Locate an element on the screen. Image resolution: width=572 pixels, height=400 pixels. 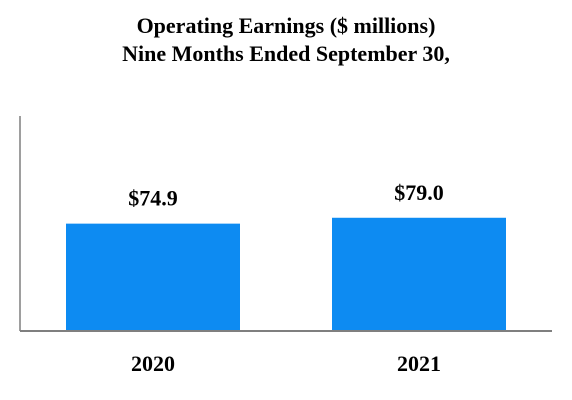
x-tick-label-2020: 2020 is located at coordinates (153, 363).